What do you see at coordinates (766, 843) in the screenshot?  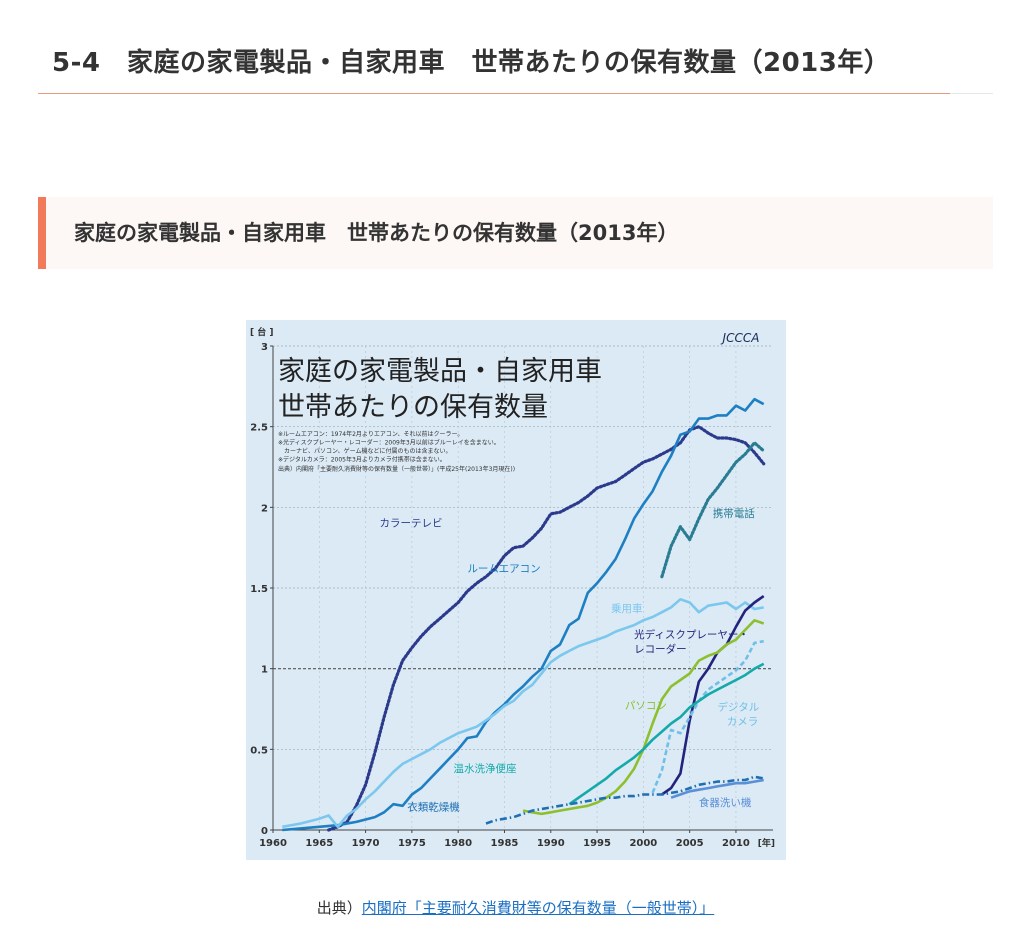 I see `x-axis-unit: [年]` at bounding box center [766, 843].